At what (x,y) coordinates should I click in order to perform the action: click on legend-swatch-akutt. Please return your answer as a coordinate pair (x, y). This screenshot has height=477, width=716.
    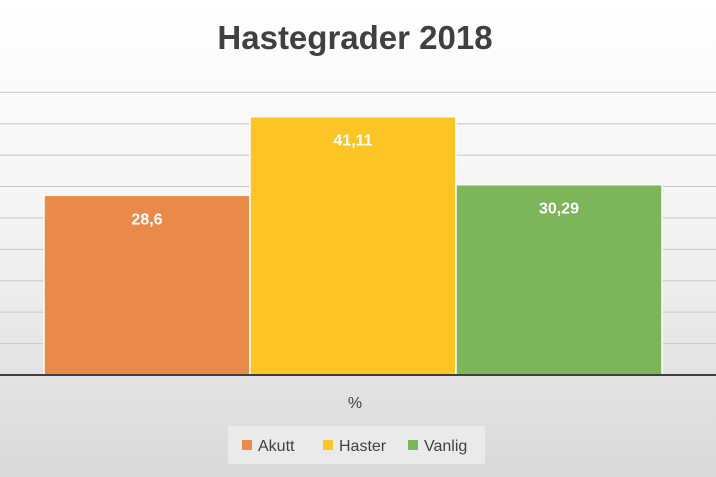
    Looking at the image, I should click on (247, 445).